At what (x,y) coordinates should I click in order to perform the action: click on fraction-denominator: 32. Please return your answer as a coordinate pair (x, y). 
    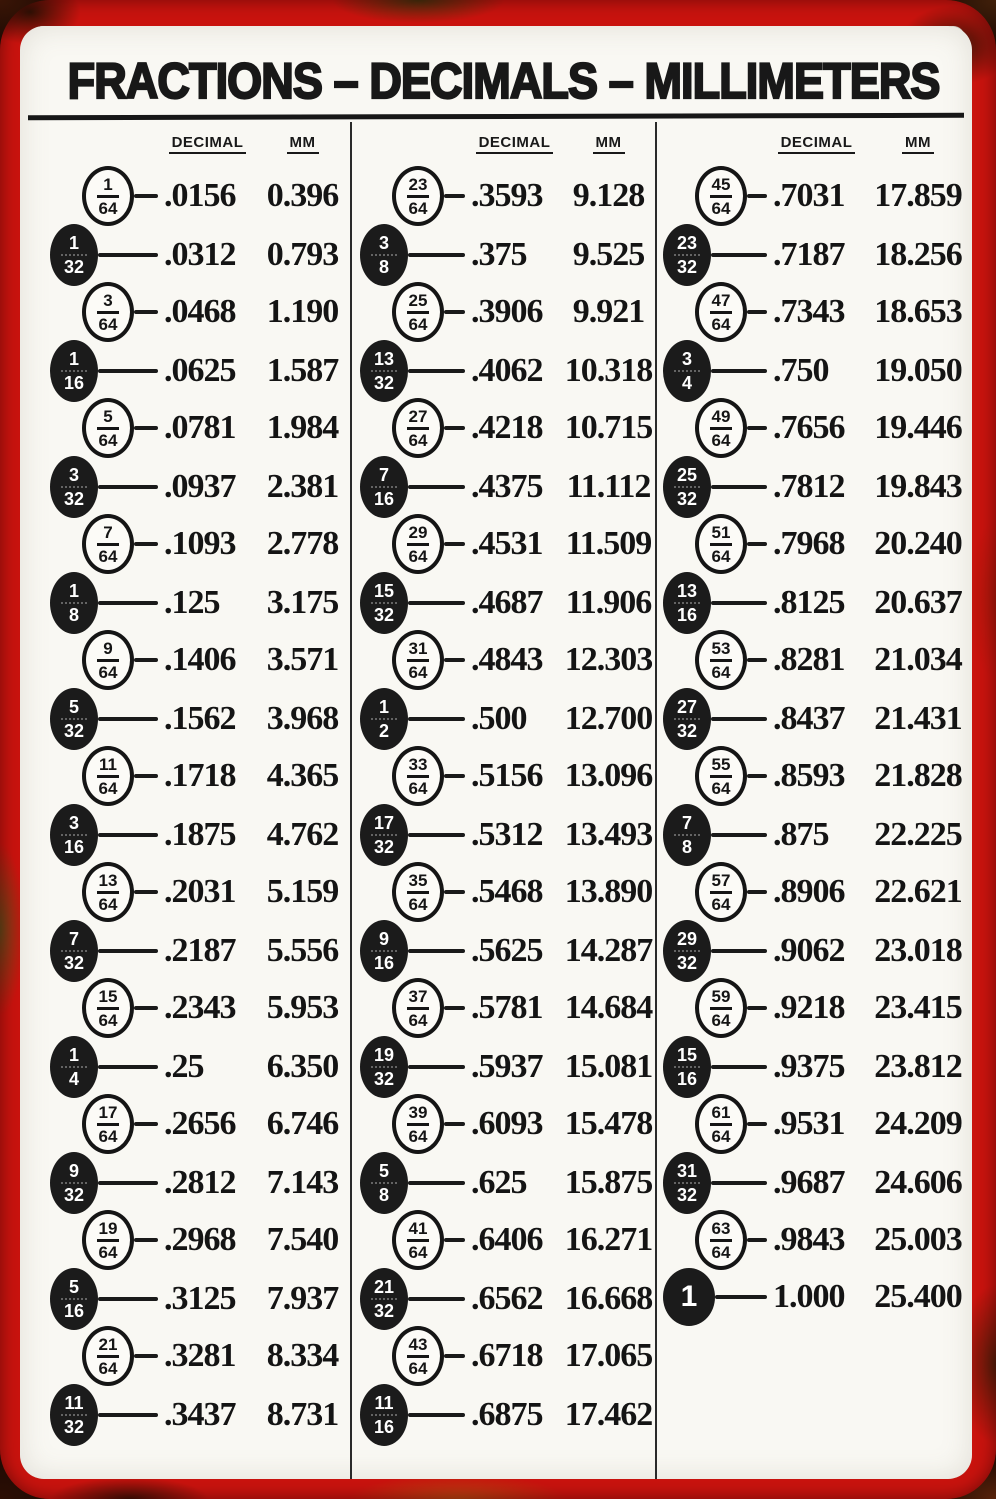
    Looking at the image, I should click on (74, 731).